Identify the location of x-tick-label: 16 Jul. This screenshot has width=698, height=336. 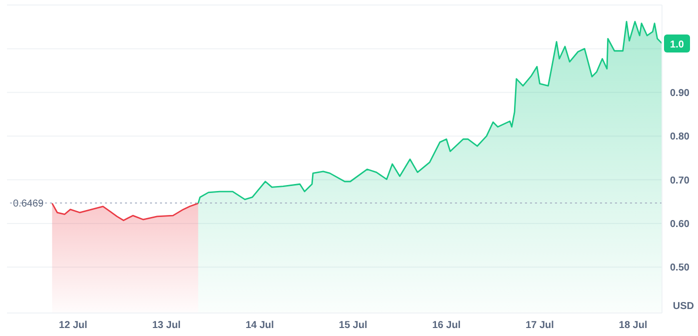
(446, 326).